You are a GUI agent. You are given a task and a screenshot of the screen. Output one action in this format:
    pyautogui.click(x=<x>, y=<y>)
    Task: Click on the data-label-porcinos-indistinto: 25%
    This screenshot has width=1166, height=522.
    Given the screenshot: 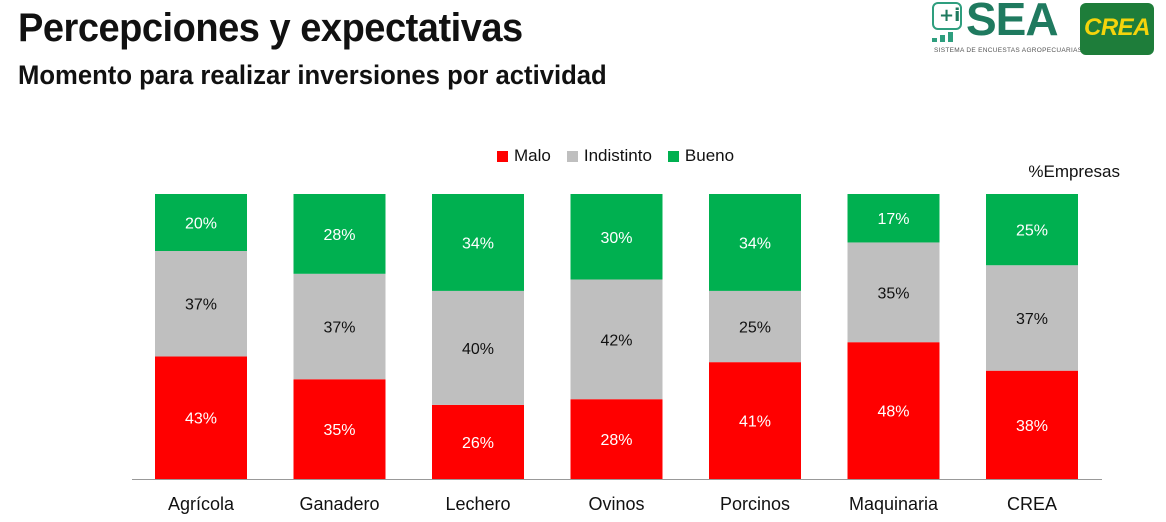 What is the action you would take?
    pyautogui.click(x=755, y=328)
    